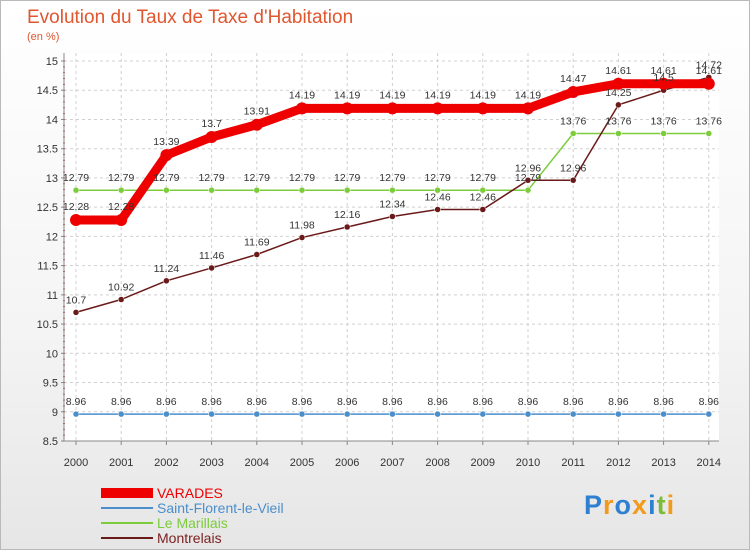 The image size is (750, 550). Describe the element at coordinates (663, 463) in the screenshot. I see `x-tick-label: 2013` at that location.